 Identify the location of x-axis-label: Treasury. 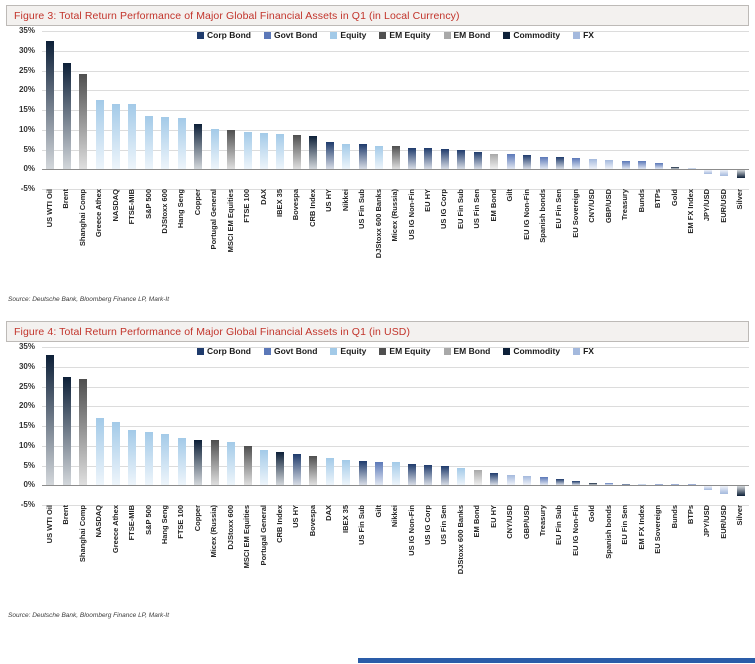
(625, 205).